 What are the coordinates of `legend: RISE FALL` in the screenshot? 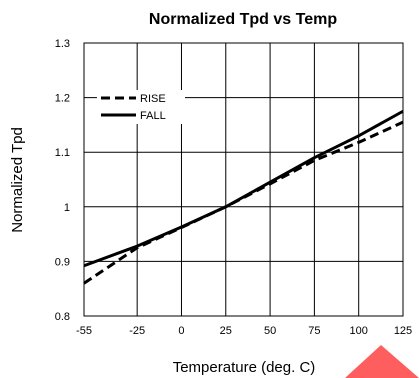 It's located at (141, 107).